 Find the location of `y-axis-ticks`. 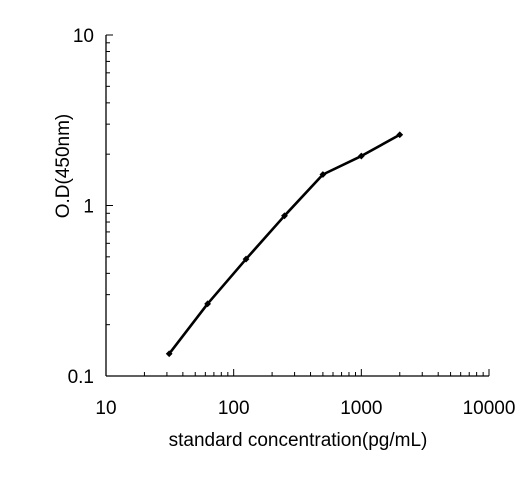

y-axis-ticks is located at coordinates (109, 205).